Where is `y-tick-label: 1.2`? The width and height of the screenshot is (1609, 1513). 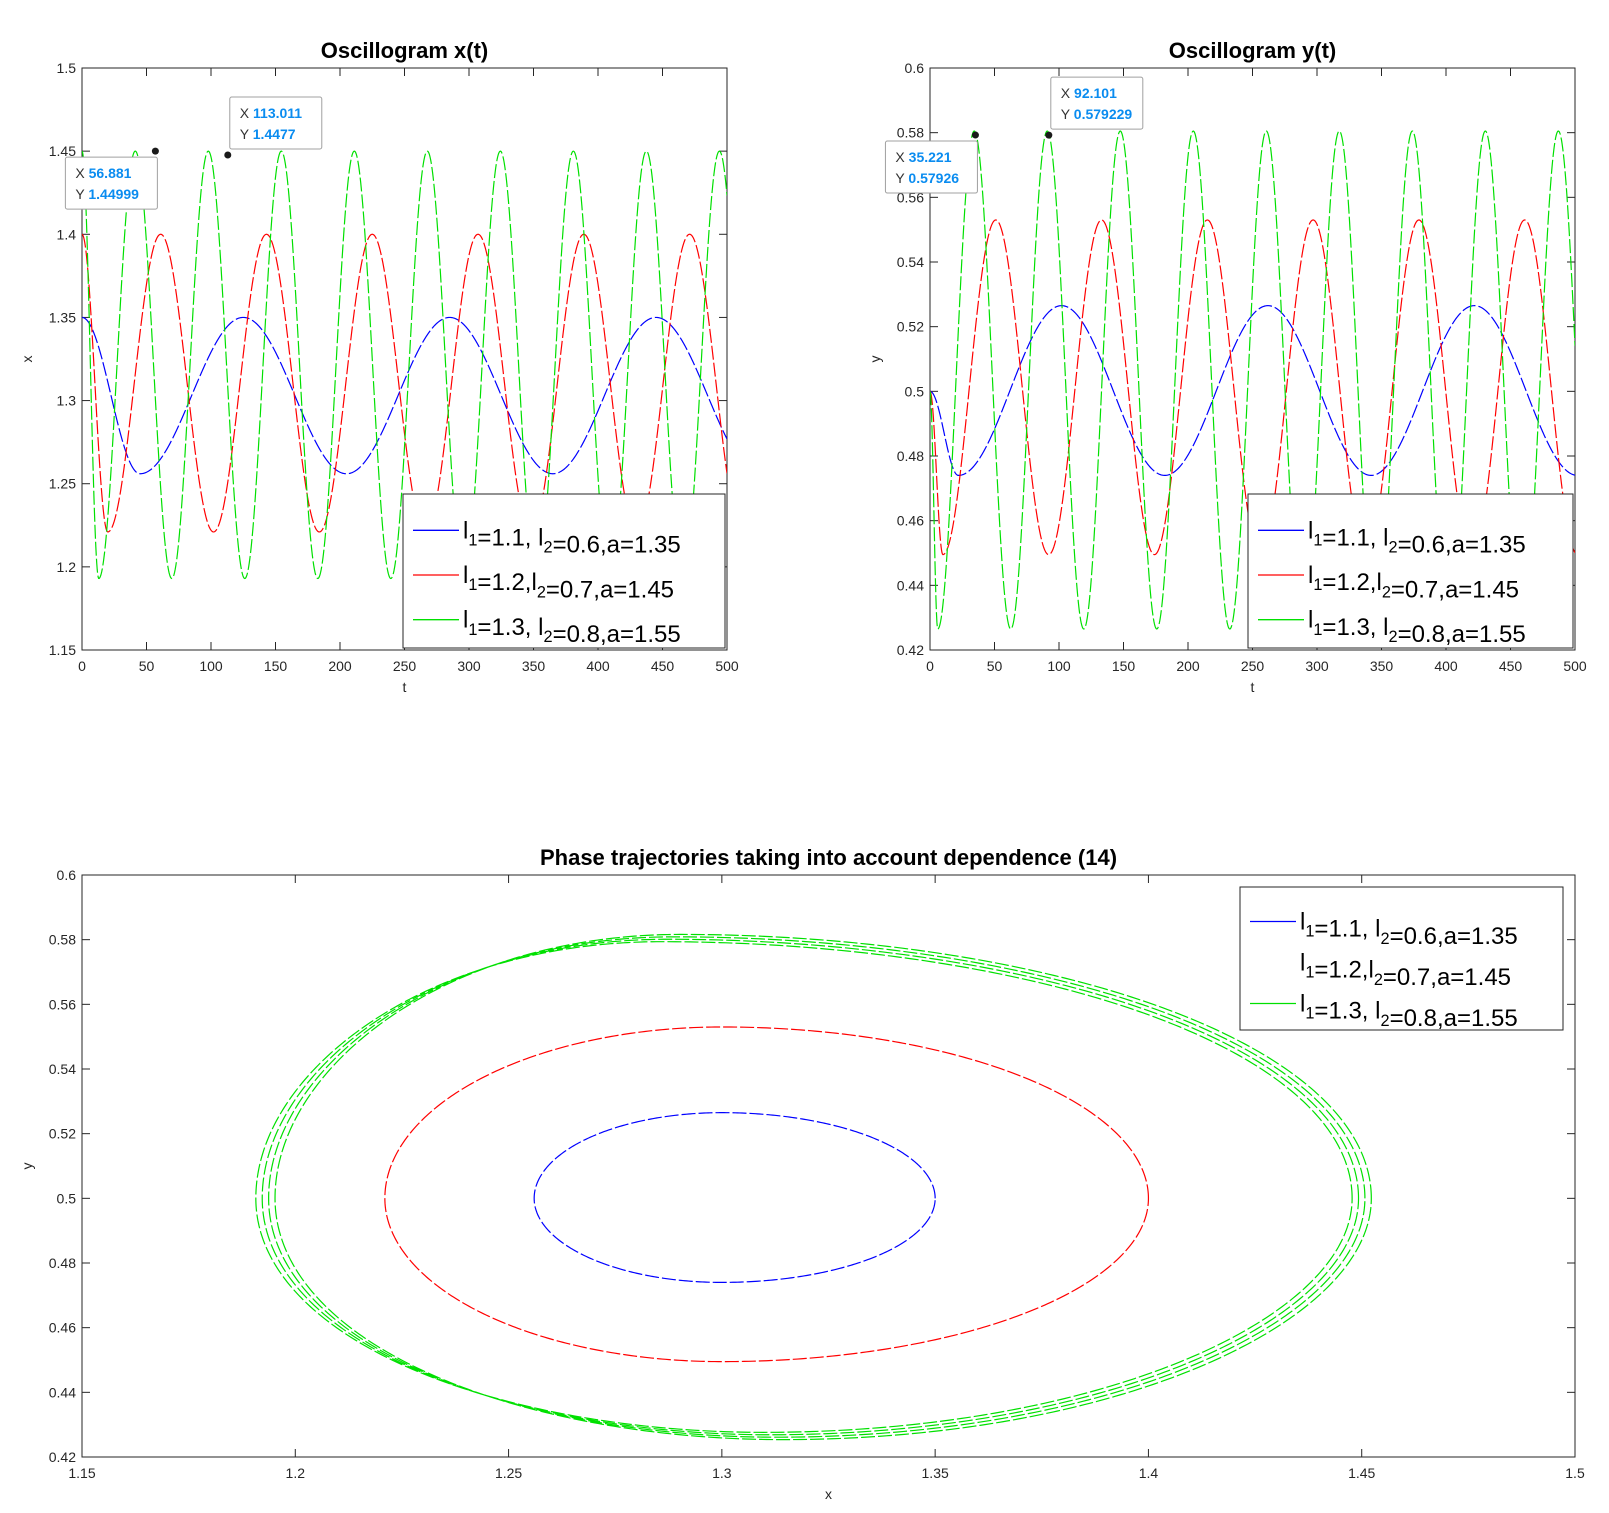
y-tick-label: 1.2 is located at coordinates (67, 567).